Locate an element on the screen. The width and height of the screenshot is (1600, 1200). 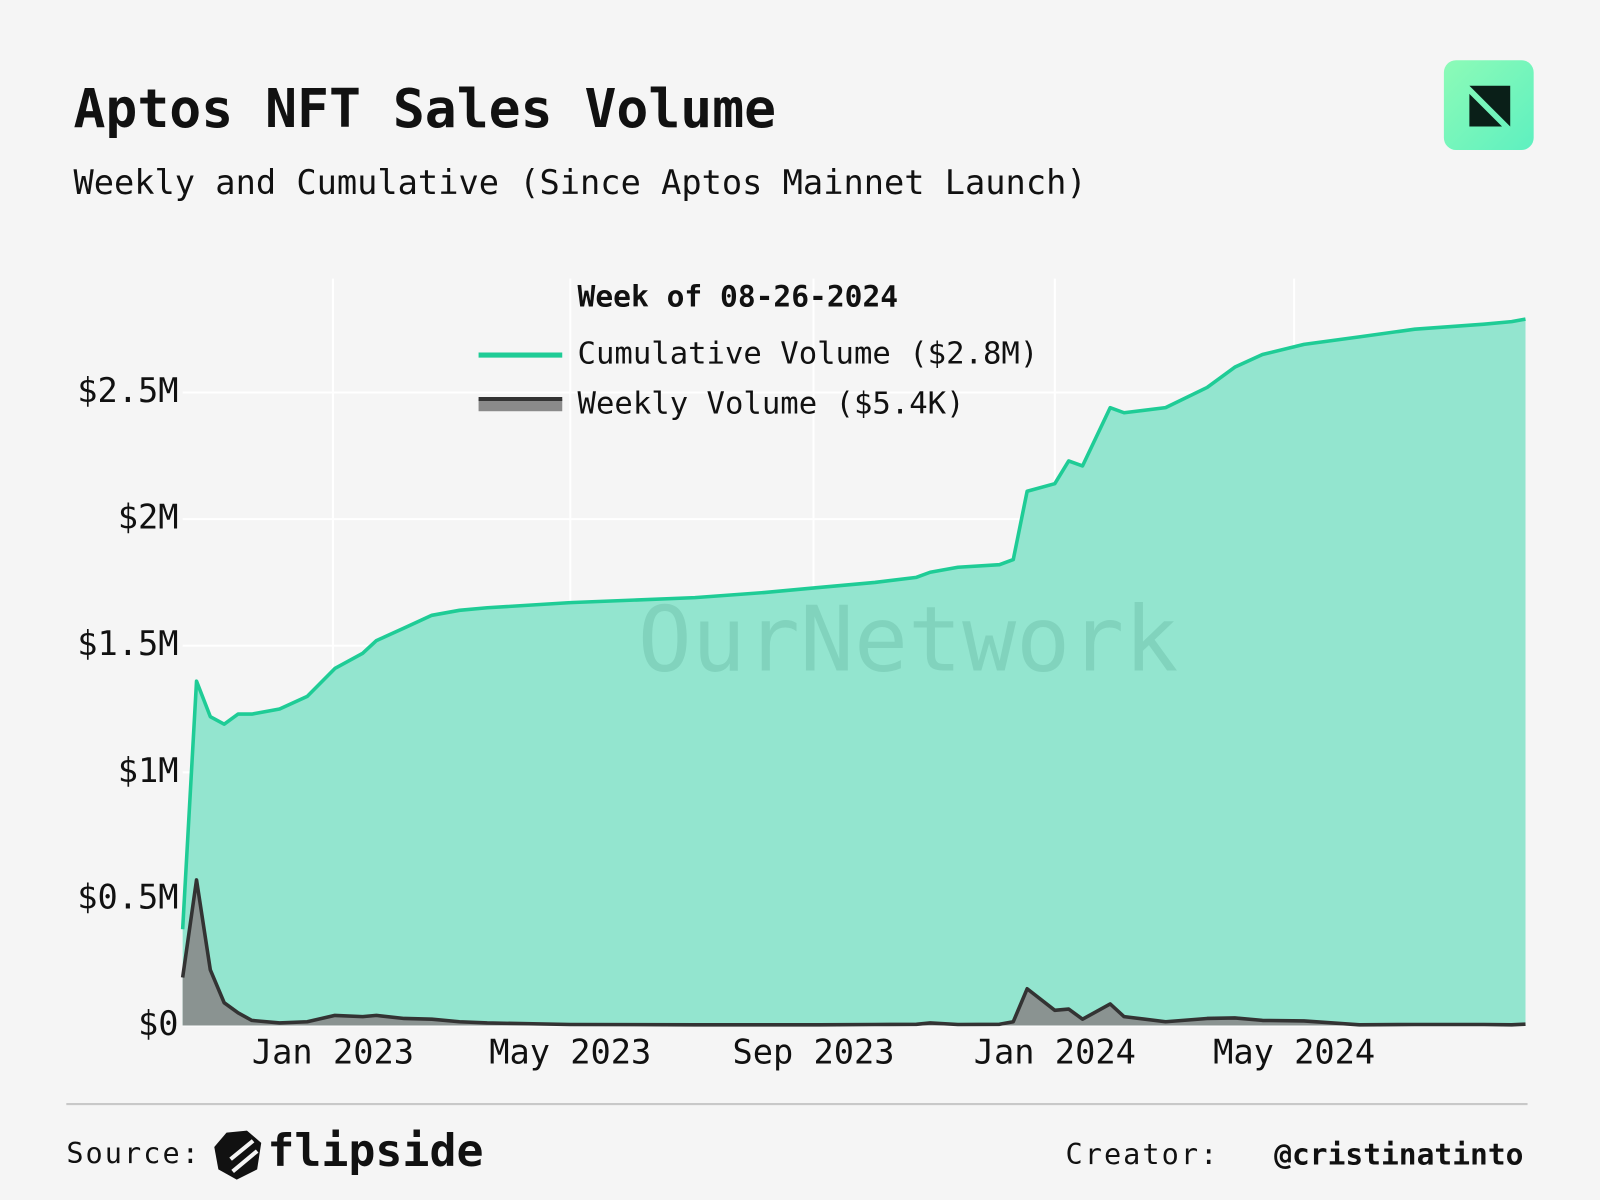
flipside-icon is located at coordinates (238, 1155).